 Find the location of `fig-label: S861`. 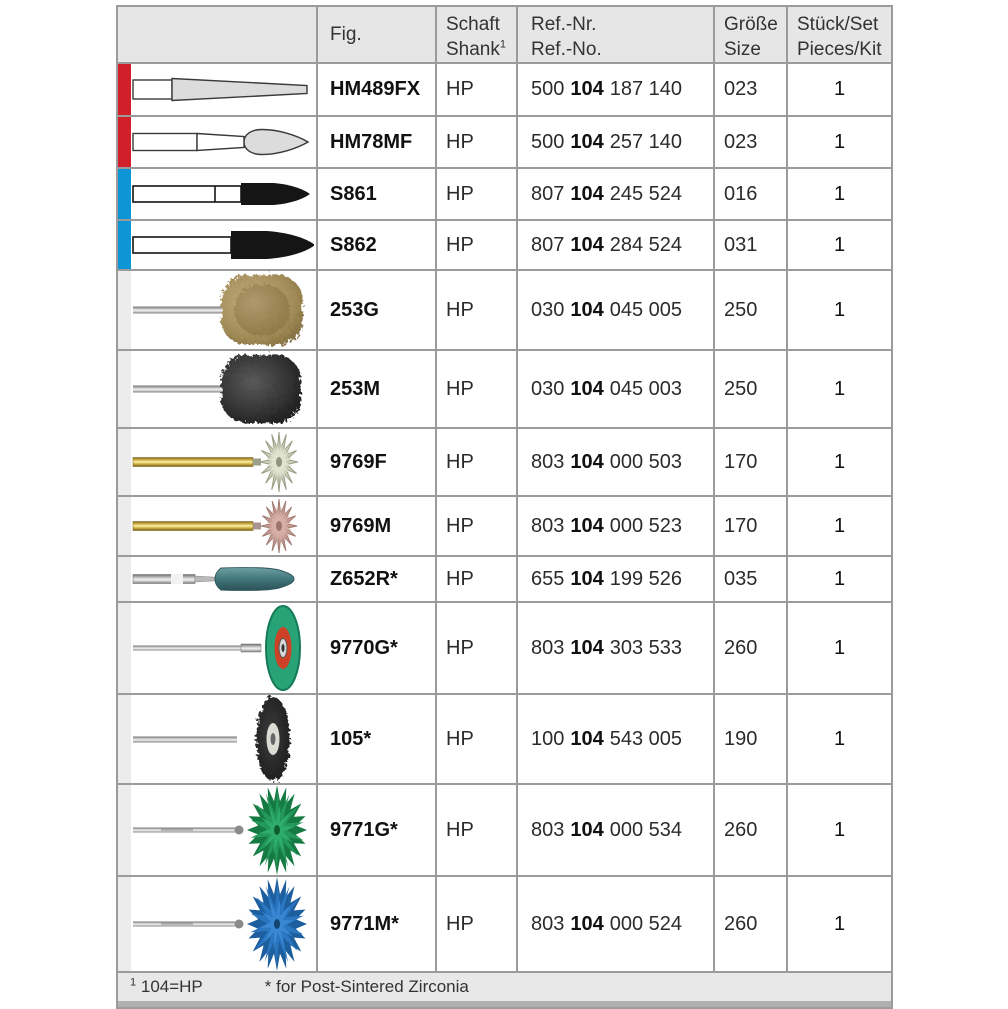

fig-label: S861 is located at coordinates (377, 194).